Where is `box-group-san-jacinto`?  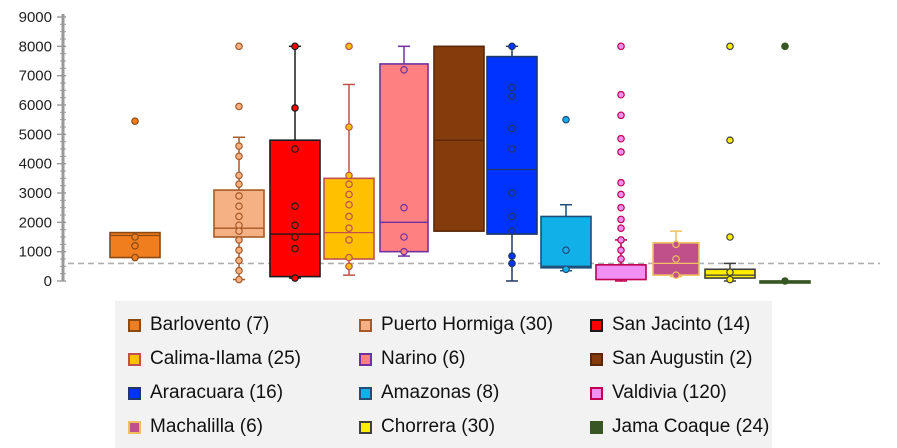
box-group-san-jacinto is located at coordinates (295, 162).